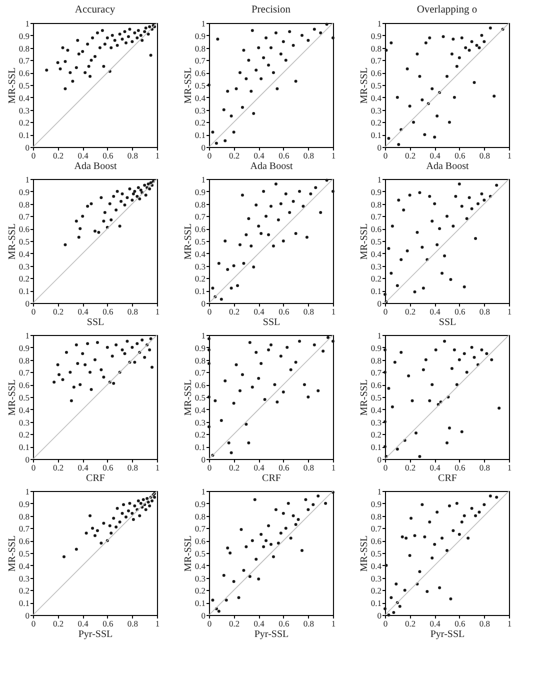 Image resolution: width=534 pixels, height=693 pixels. What do you see at coordinates (447, 10) in the screenshot?
I see `chart-title: Overlapping o` at bounding box center [447, 10].